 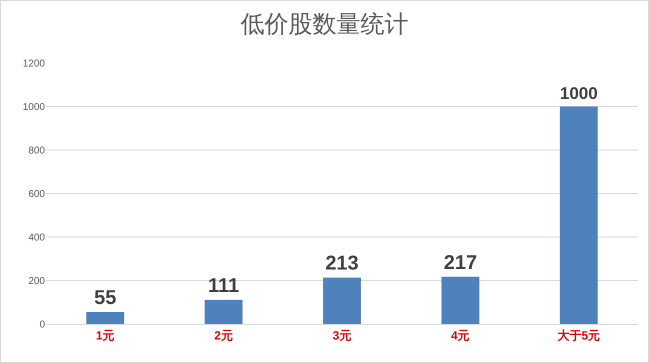 I want to click on x-tick-label: 1元, so click(x=105, y=335).